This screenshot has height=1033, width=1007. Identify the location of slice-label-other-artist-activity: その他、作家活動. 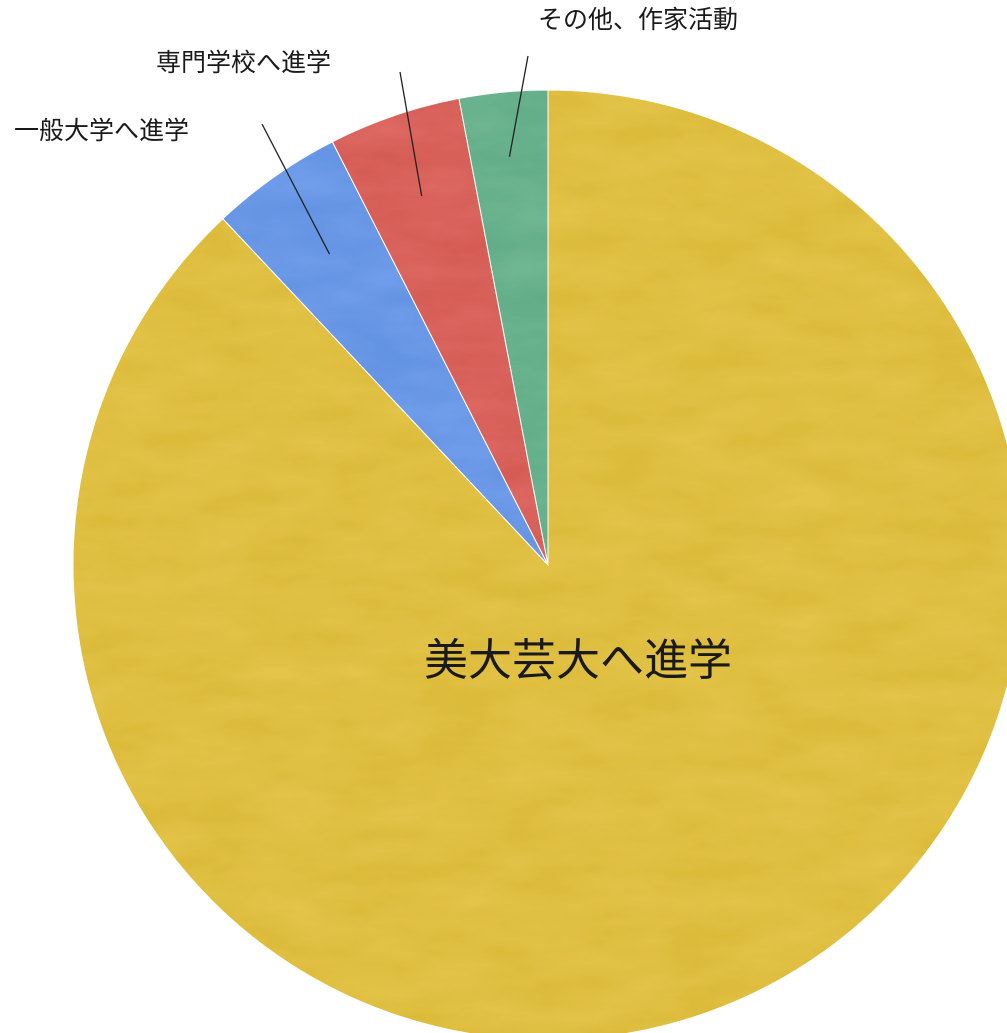
(638, 19).